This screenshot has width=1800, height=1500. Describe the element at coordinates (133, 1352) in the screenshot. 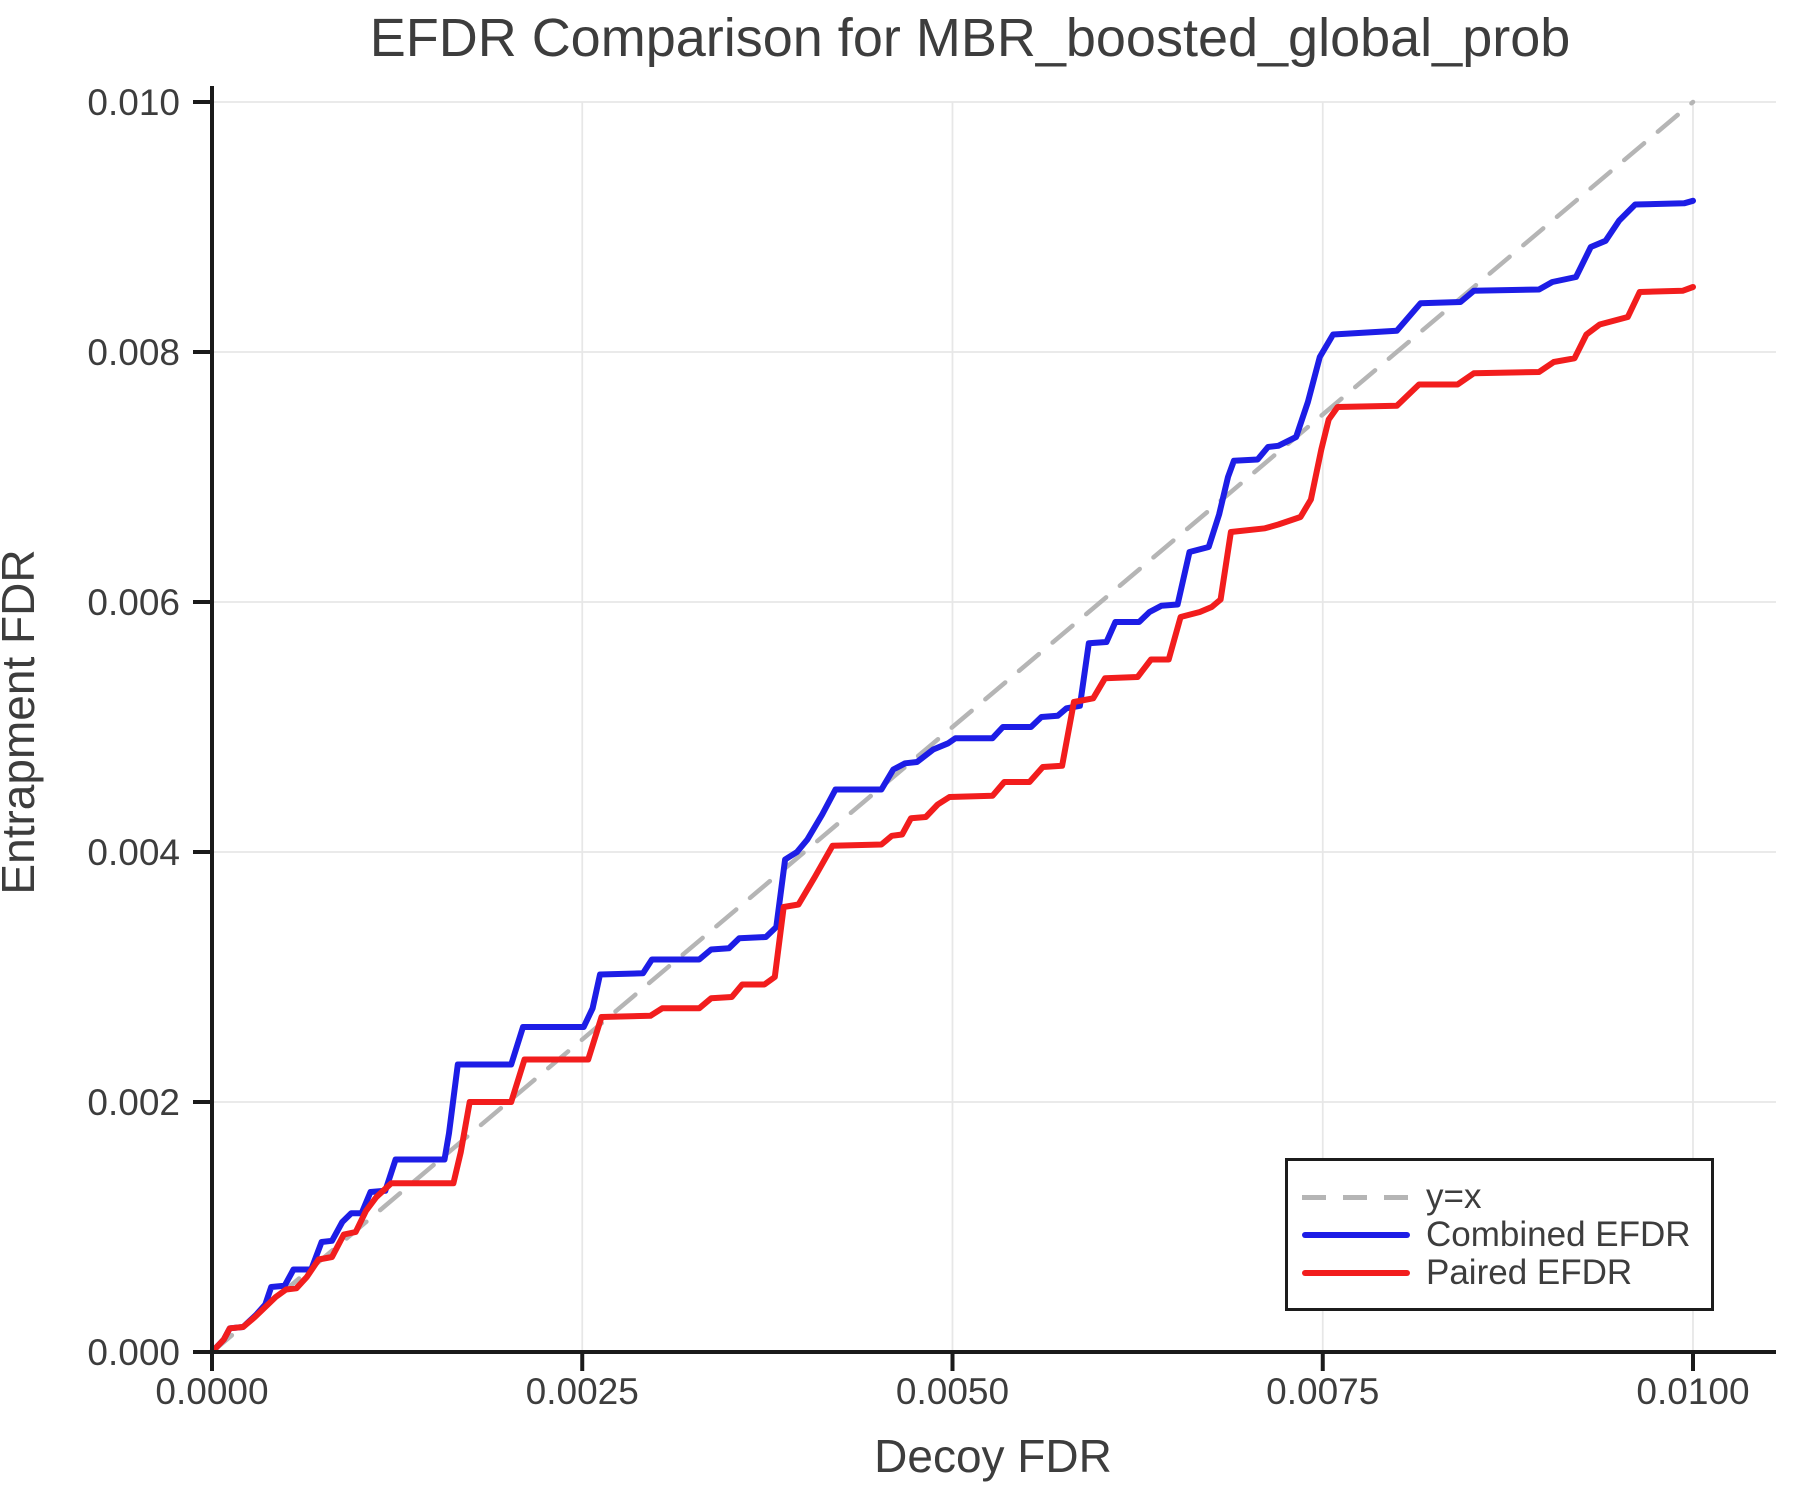

I see `y-tick-label: 0.000` at that location.